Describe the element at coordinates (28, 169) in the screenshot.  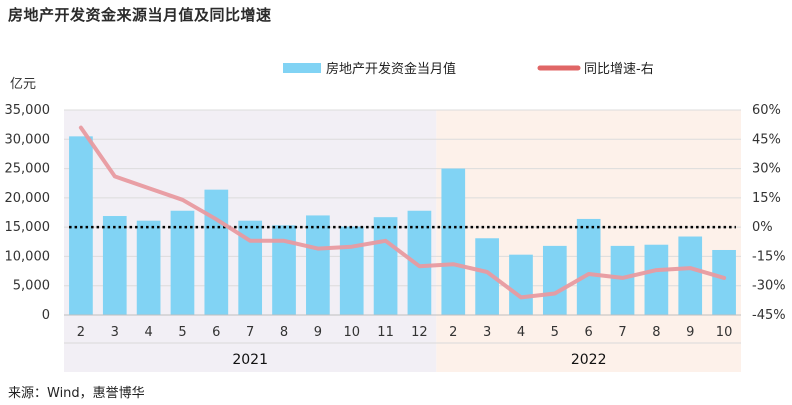
I see `y-left-tick-label: 25,000` at that location.